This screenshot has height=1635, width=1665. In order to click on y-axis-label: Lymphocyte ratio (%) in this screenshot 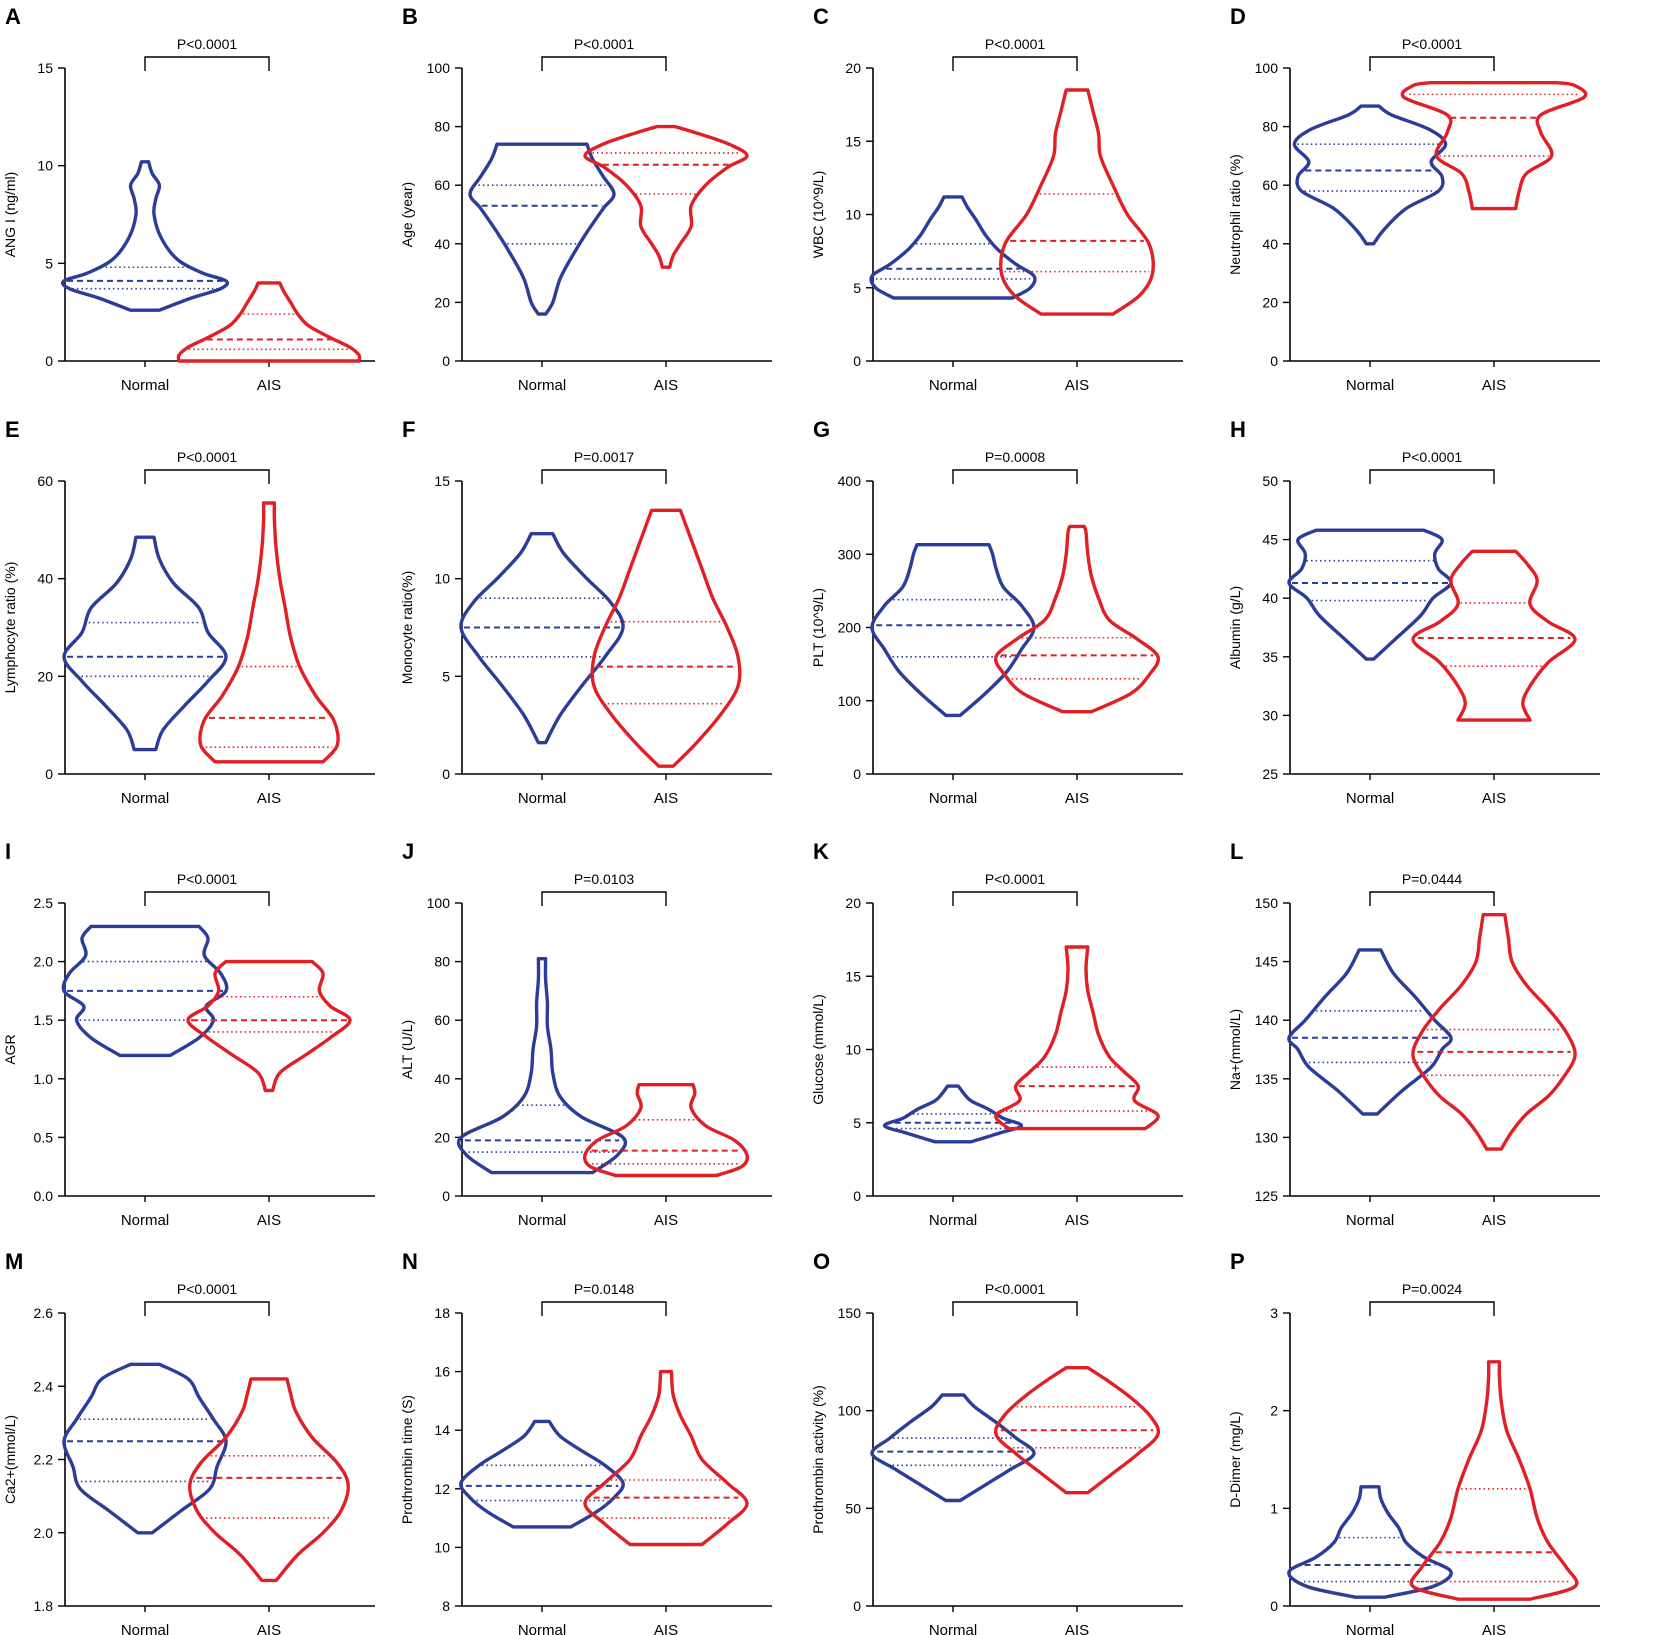, I will do `click(10, 628)`.